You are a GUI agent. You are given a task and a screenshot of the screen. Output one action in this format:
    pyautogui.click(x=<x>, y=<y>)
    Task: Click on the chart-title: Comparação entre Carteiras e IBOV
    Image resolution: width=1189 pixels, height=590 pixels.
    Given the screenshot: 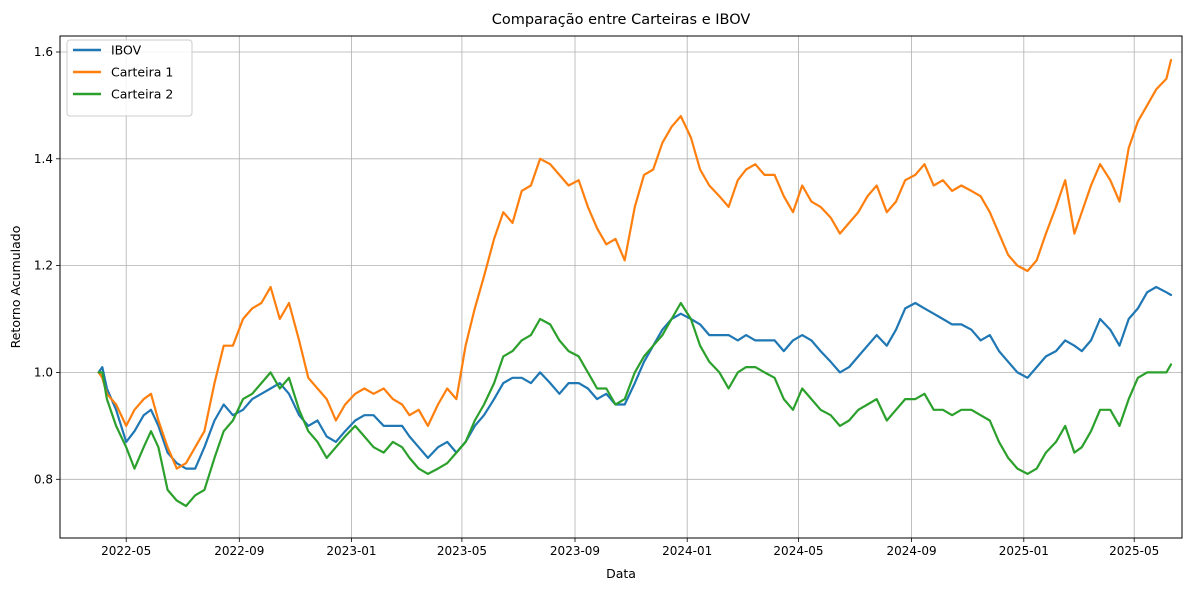 What is the action you would take?
    pyautogui.click(x=621, y=20)
    